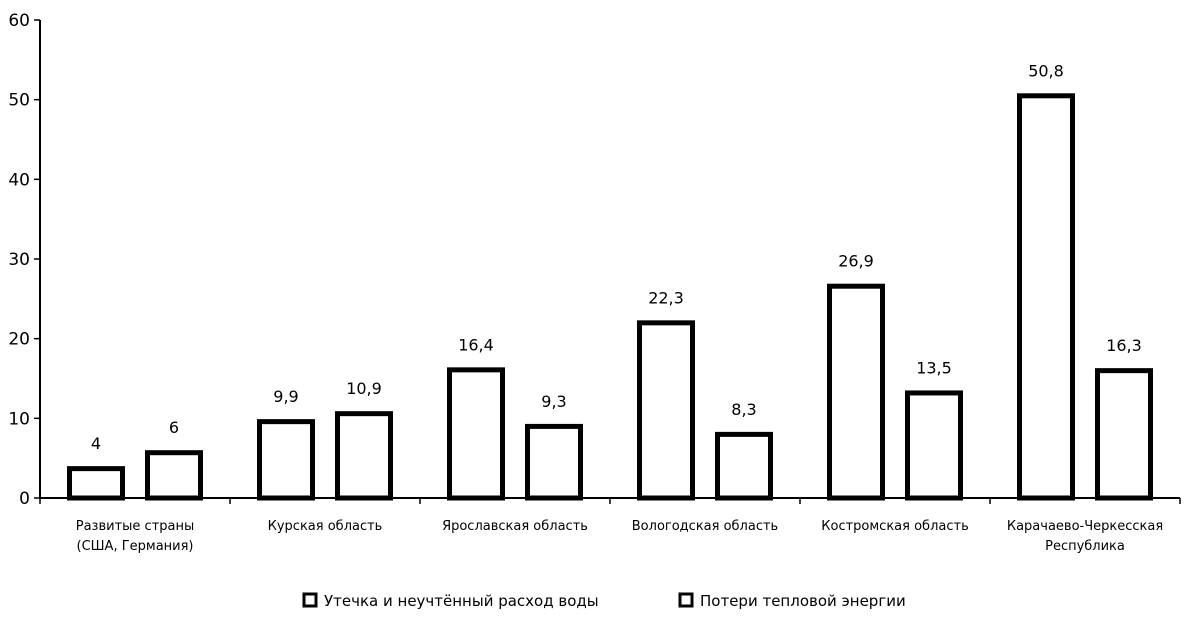 This screenshot has height=619, width=1192. Describe the element at coordinates (686, 600) in the screenshot. I see `legend-swatch-heat` at that location.